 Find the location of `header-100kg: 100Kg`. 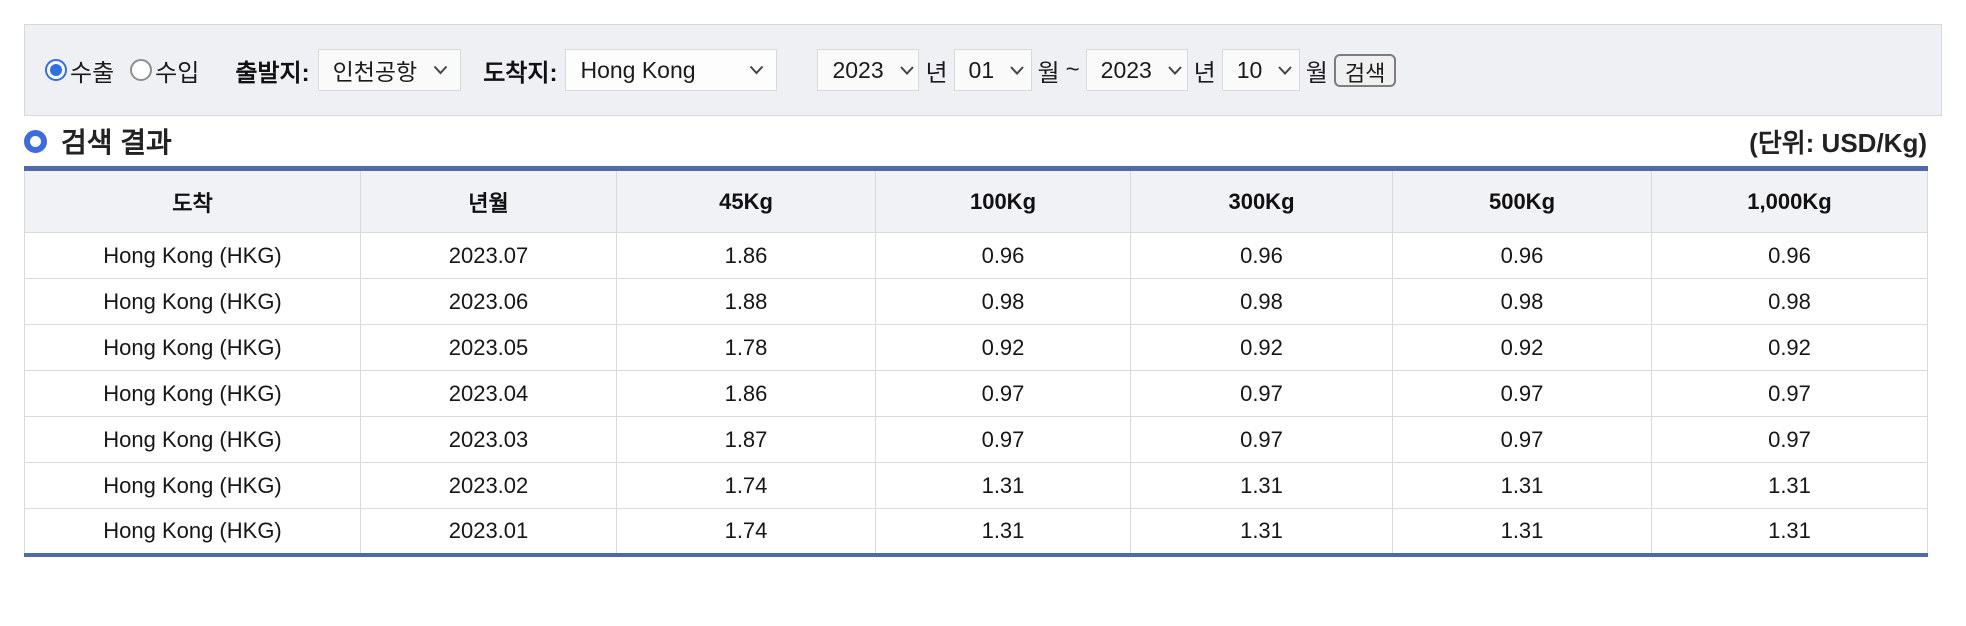

header-100kg: 100Kg is located at coordinates (1003, 200).